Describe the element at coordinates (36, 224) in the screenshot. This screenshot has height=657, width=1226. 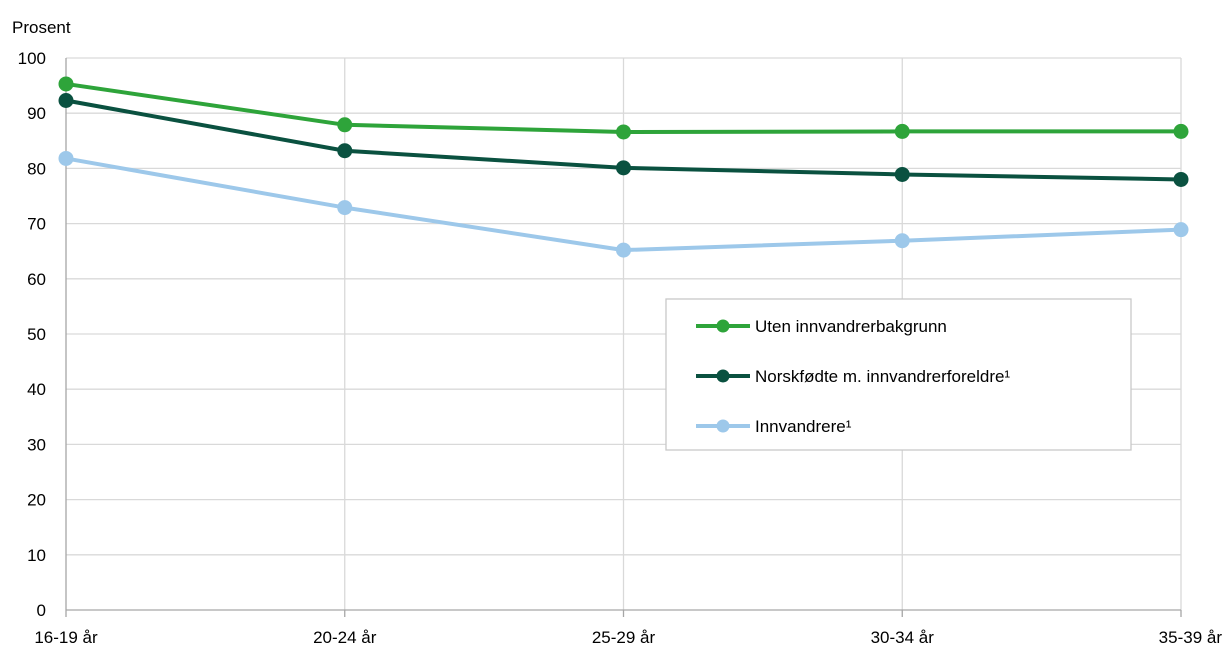
I see `y-tick-label: 70` at that location.